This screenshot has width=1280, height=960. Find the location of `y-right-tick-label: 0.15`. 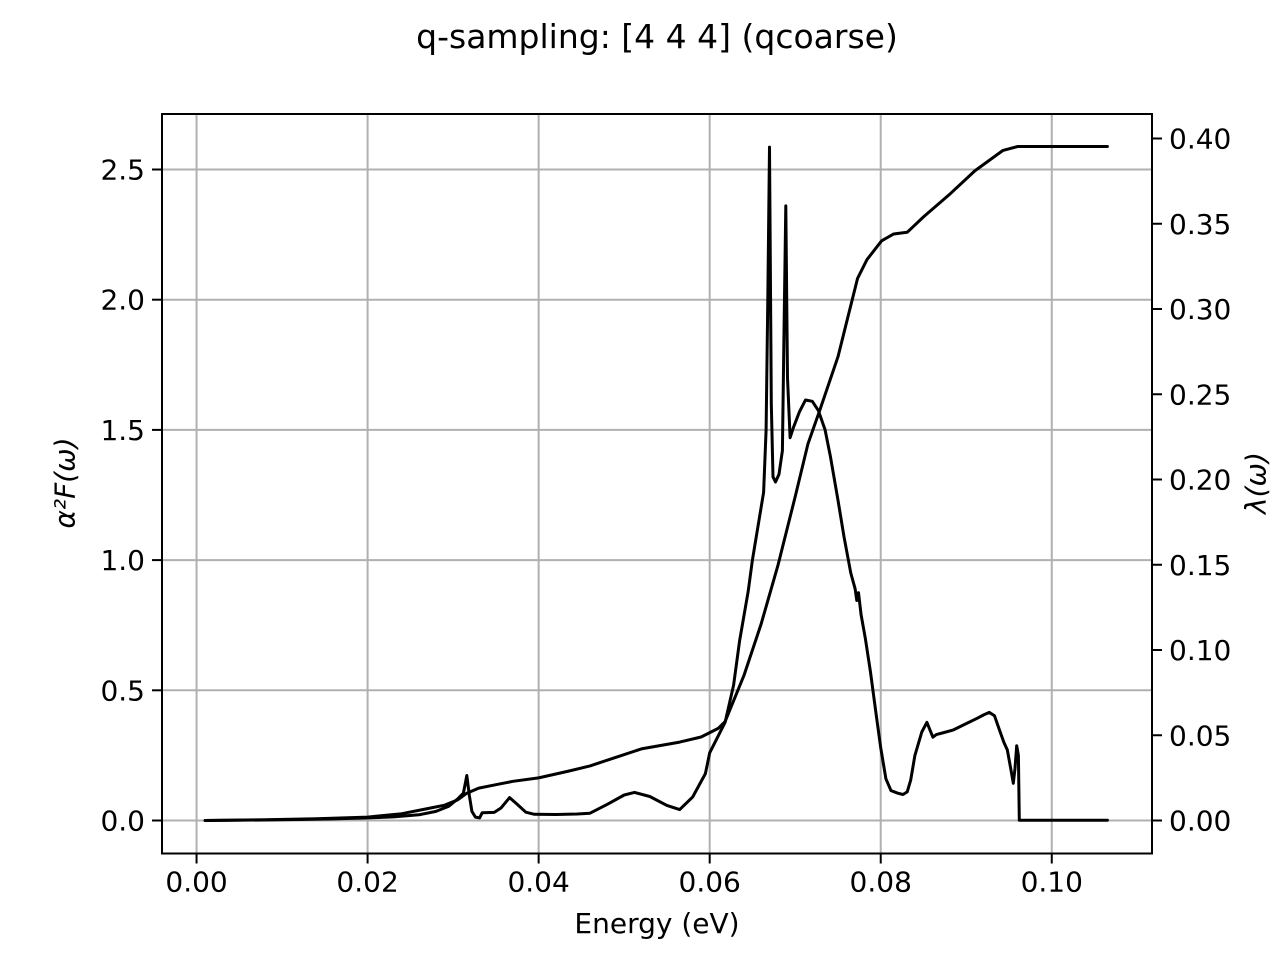

y-right-tick-label: 0.15 is located at coordinates (1200, 565).